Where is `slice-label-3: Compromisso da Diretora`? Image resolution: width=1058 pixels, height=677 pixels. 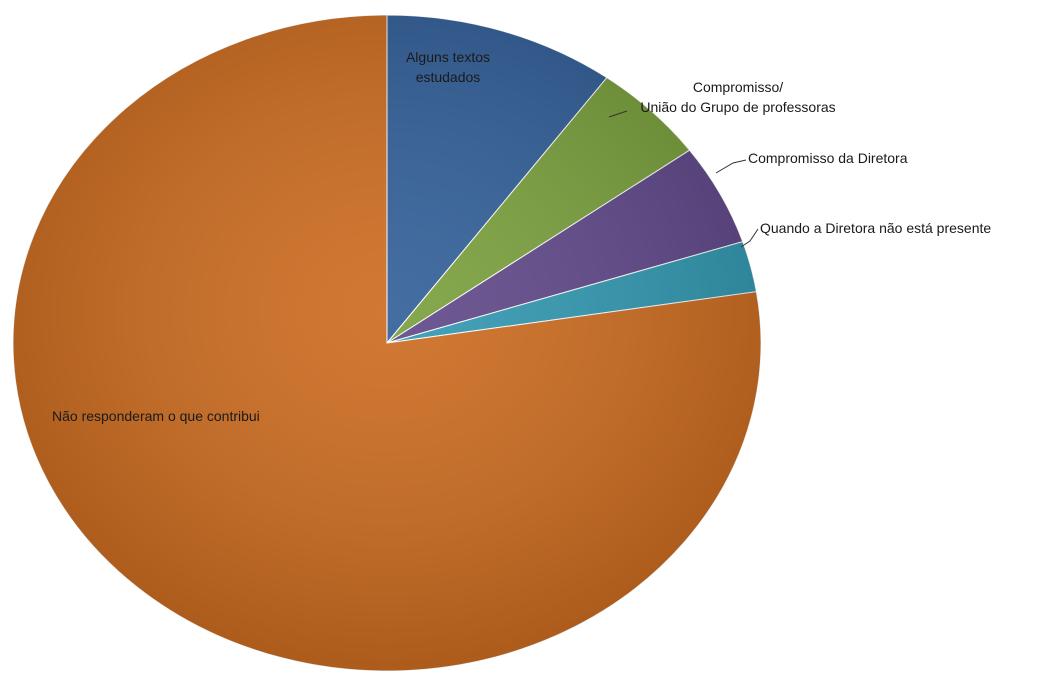 slice-label-3: Compromisso da Diretora is located at coordinates (828, 158).